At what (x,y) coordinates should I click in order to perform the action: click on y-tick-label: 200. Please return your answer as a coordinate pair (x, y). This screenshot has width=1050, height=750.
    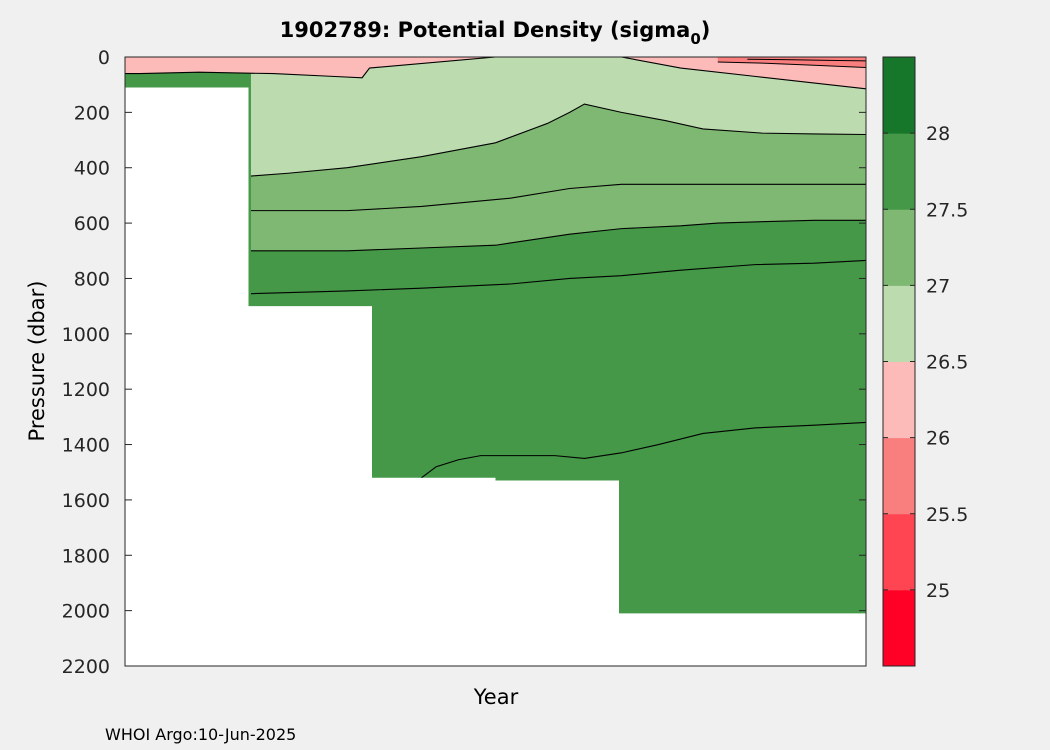
    Looking at the image, I should click on (92, 113).